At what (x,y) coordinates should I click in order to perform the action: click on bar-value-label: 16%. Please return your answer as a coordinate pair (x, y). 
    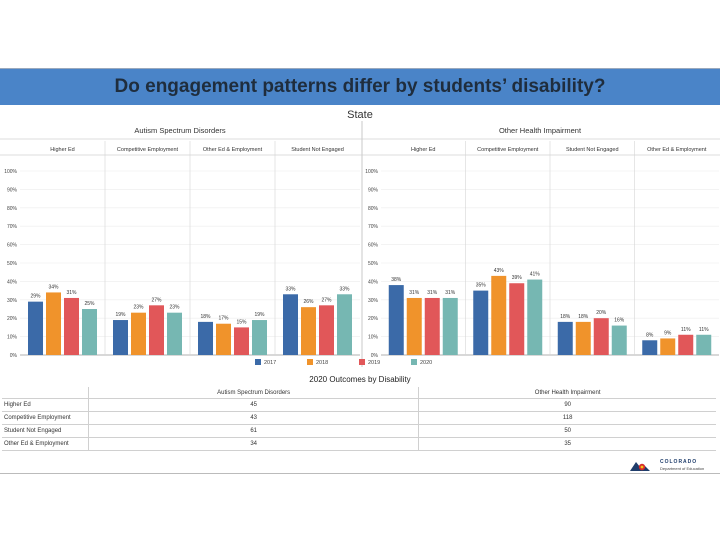
    Looking at the image, I should click on (619, 321).